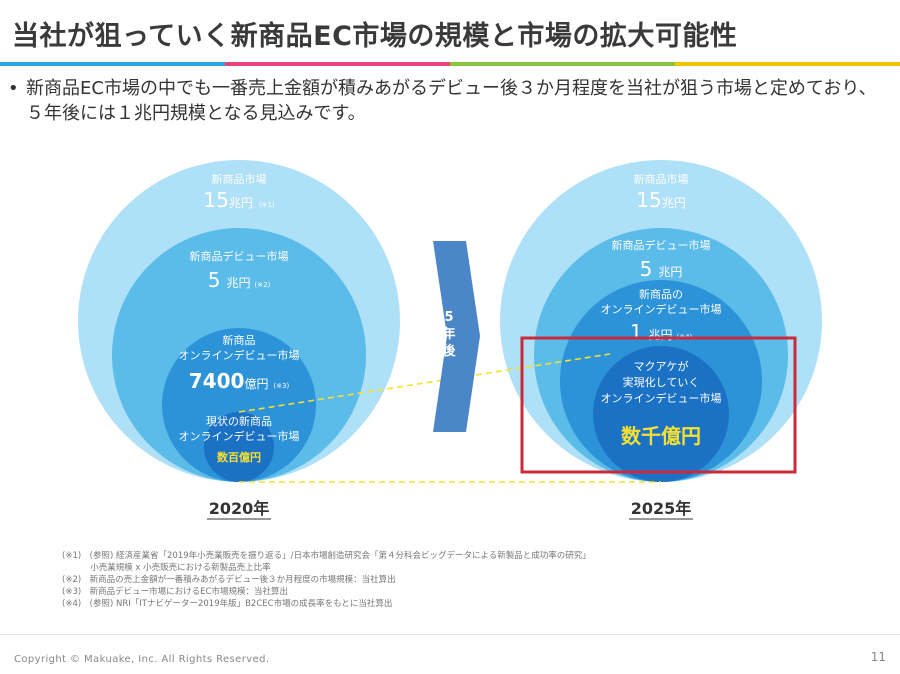  What do you see at coordinates (787, 64) in the screenshot?
I see `rule-segment-yellow` at bounding box center [787, 64].